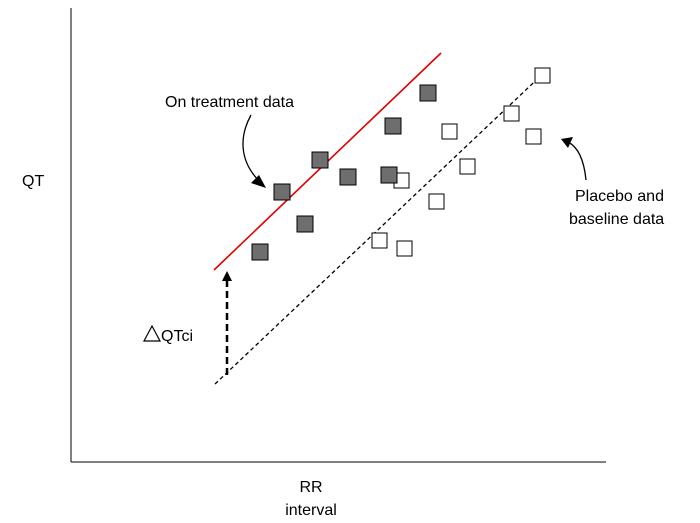  Describe the element at coordinates (567, 142) in the screenshot. I see `placebo-pointer-arrowhead` at that location.